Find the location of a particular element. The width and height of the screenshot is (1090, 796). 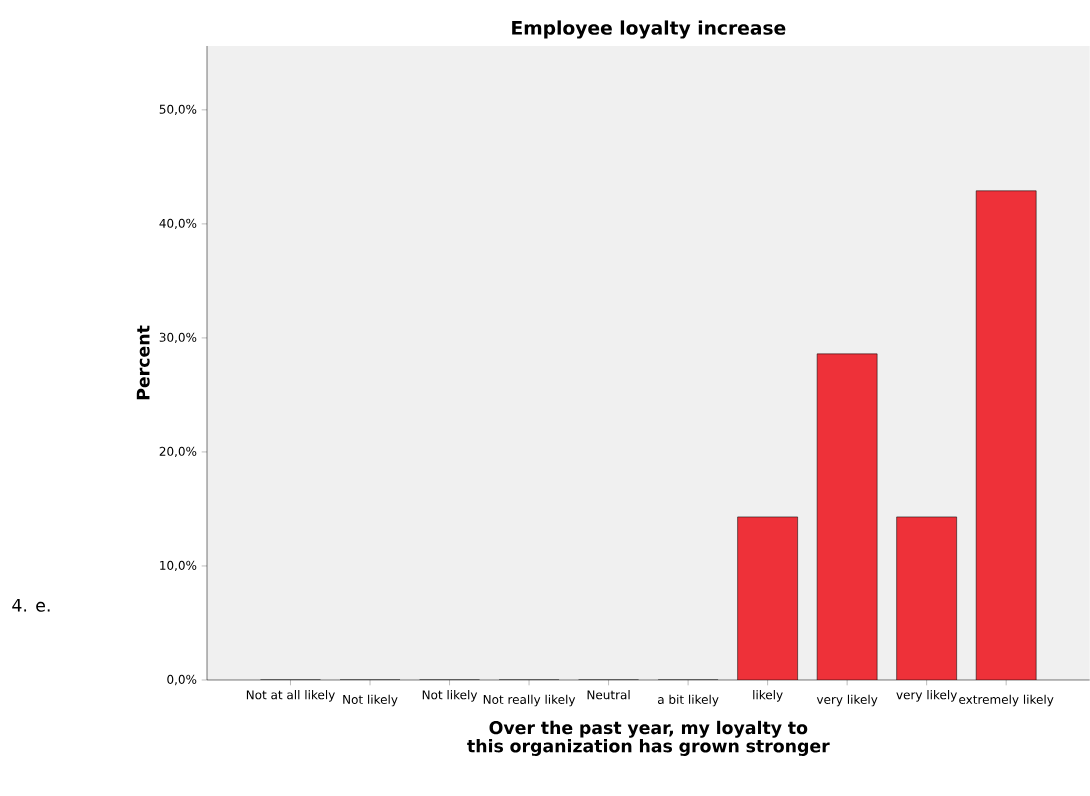

x-tick-label: likely is located at coordinates (768, 696).